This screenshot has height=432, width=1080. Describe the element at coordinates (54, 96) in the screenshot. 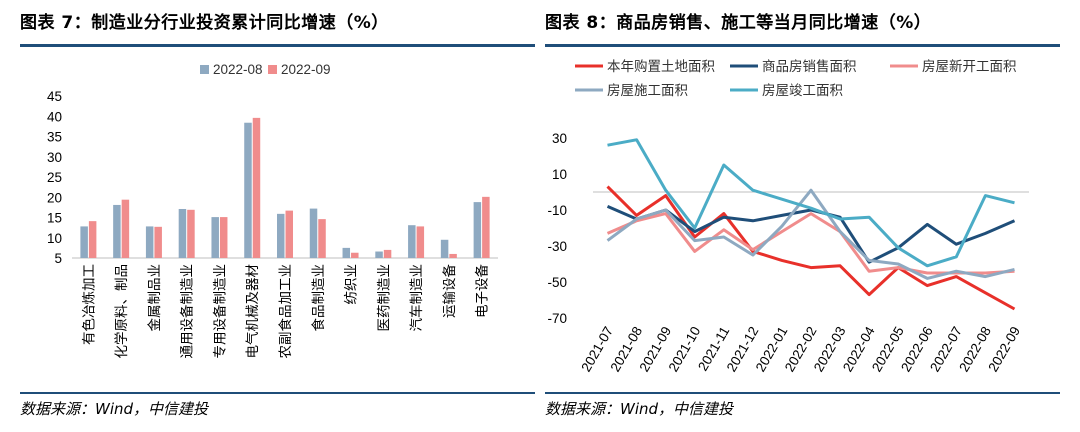

I see `y-tick-label: 45` at that location.